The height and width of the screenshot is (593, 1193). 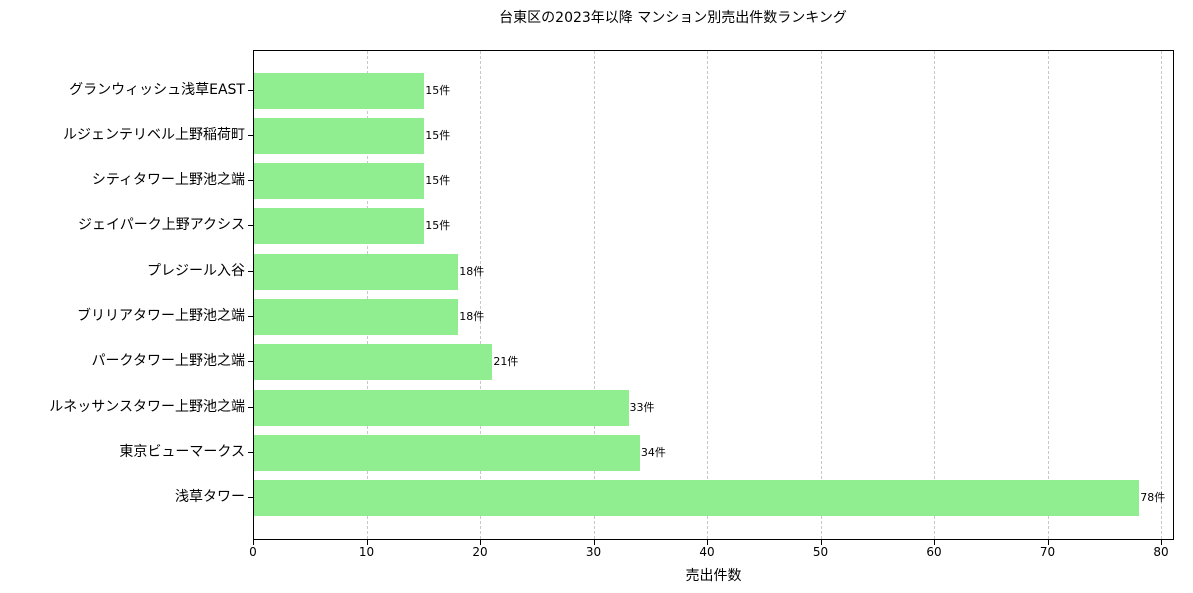 I want to click on x-tick-label: 60, so click(x=934, y=552).